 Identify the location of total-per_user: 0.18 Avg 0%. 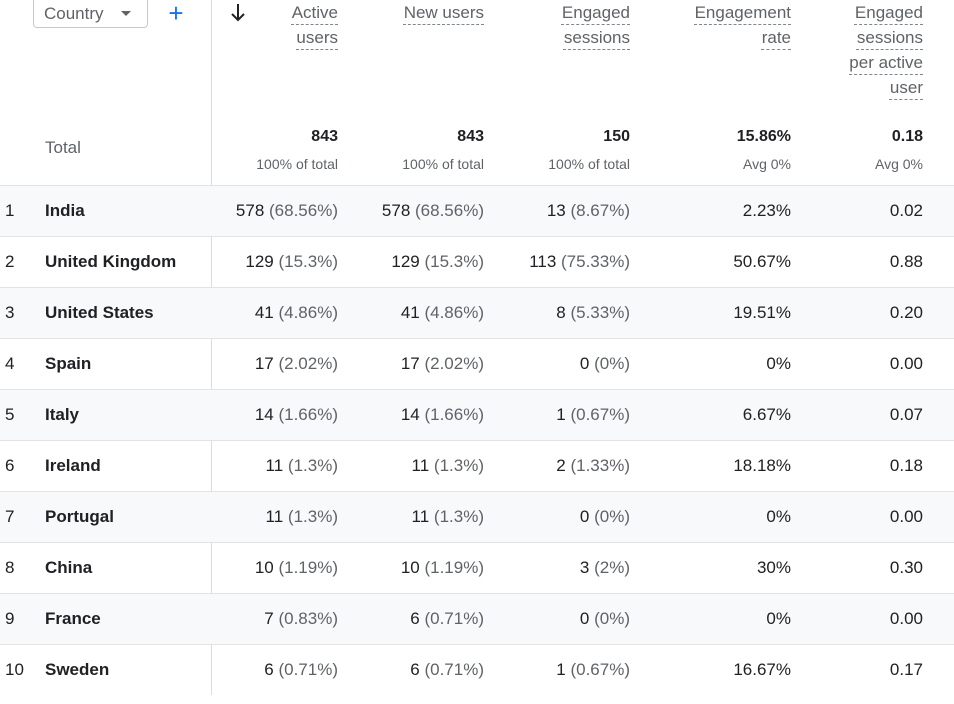
(899, 150).